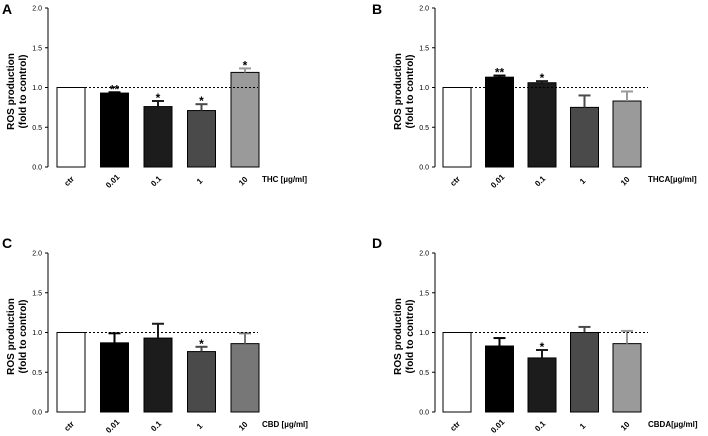 This screenshot has width=708, height=436. I want to click on x-axis-label: THCA[µg/ml], so click(672, 179).